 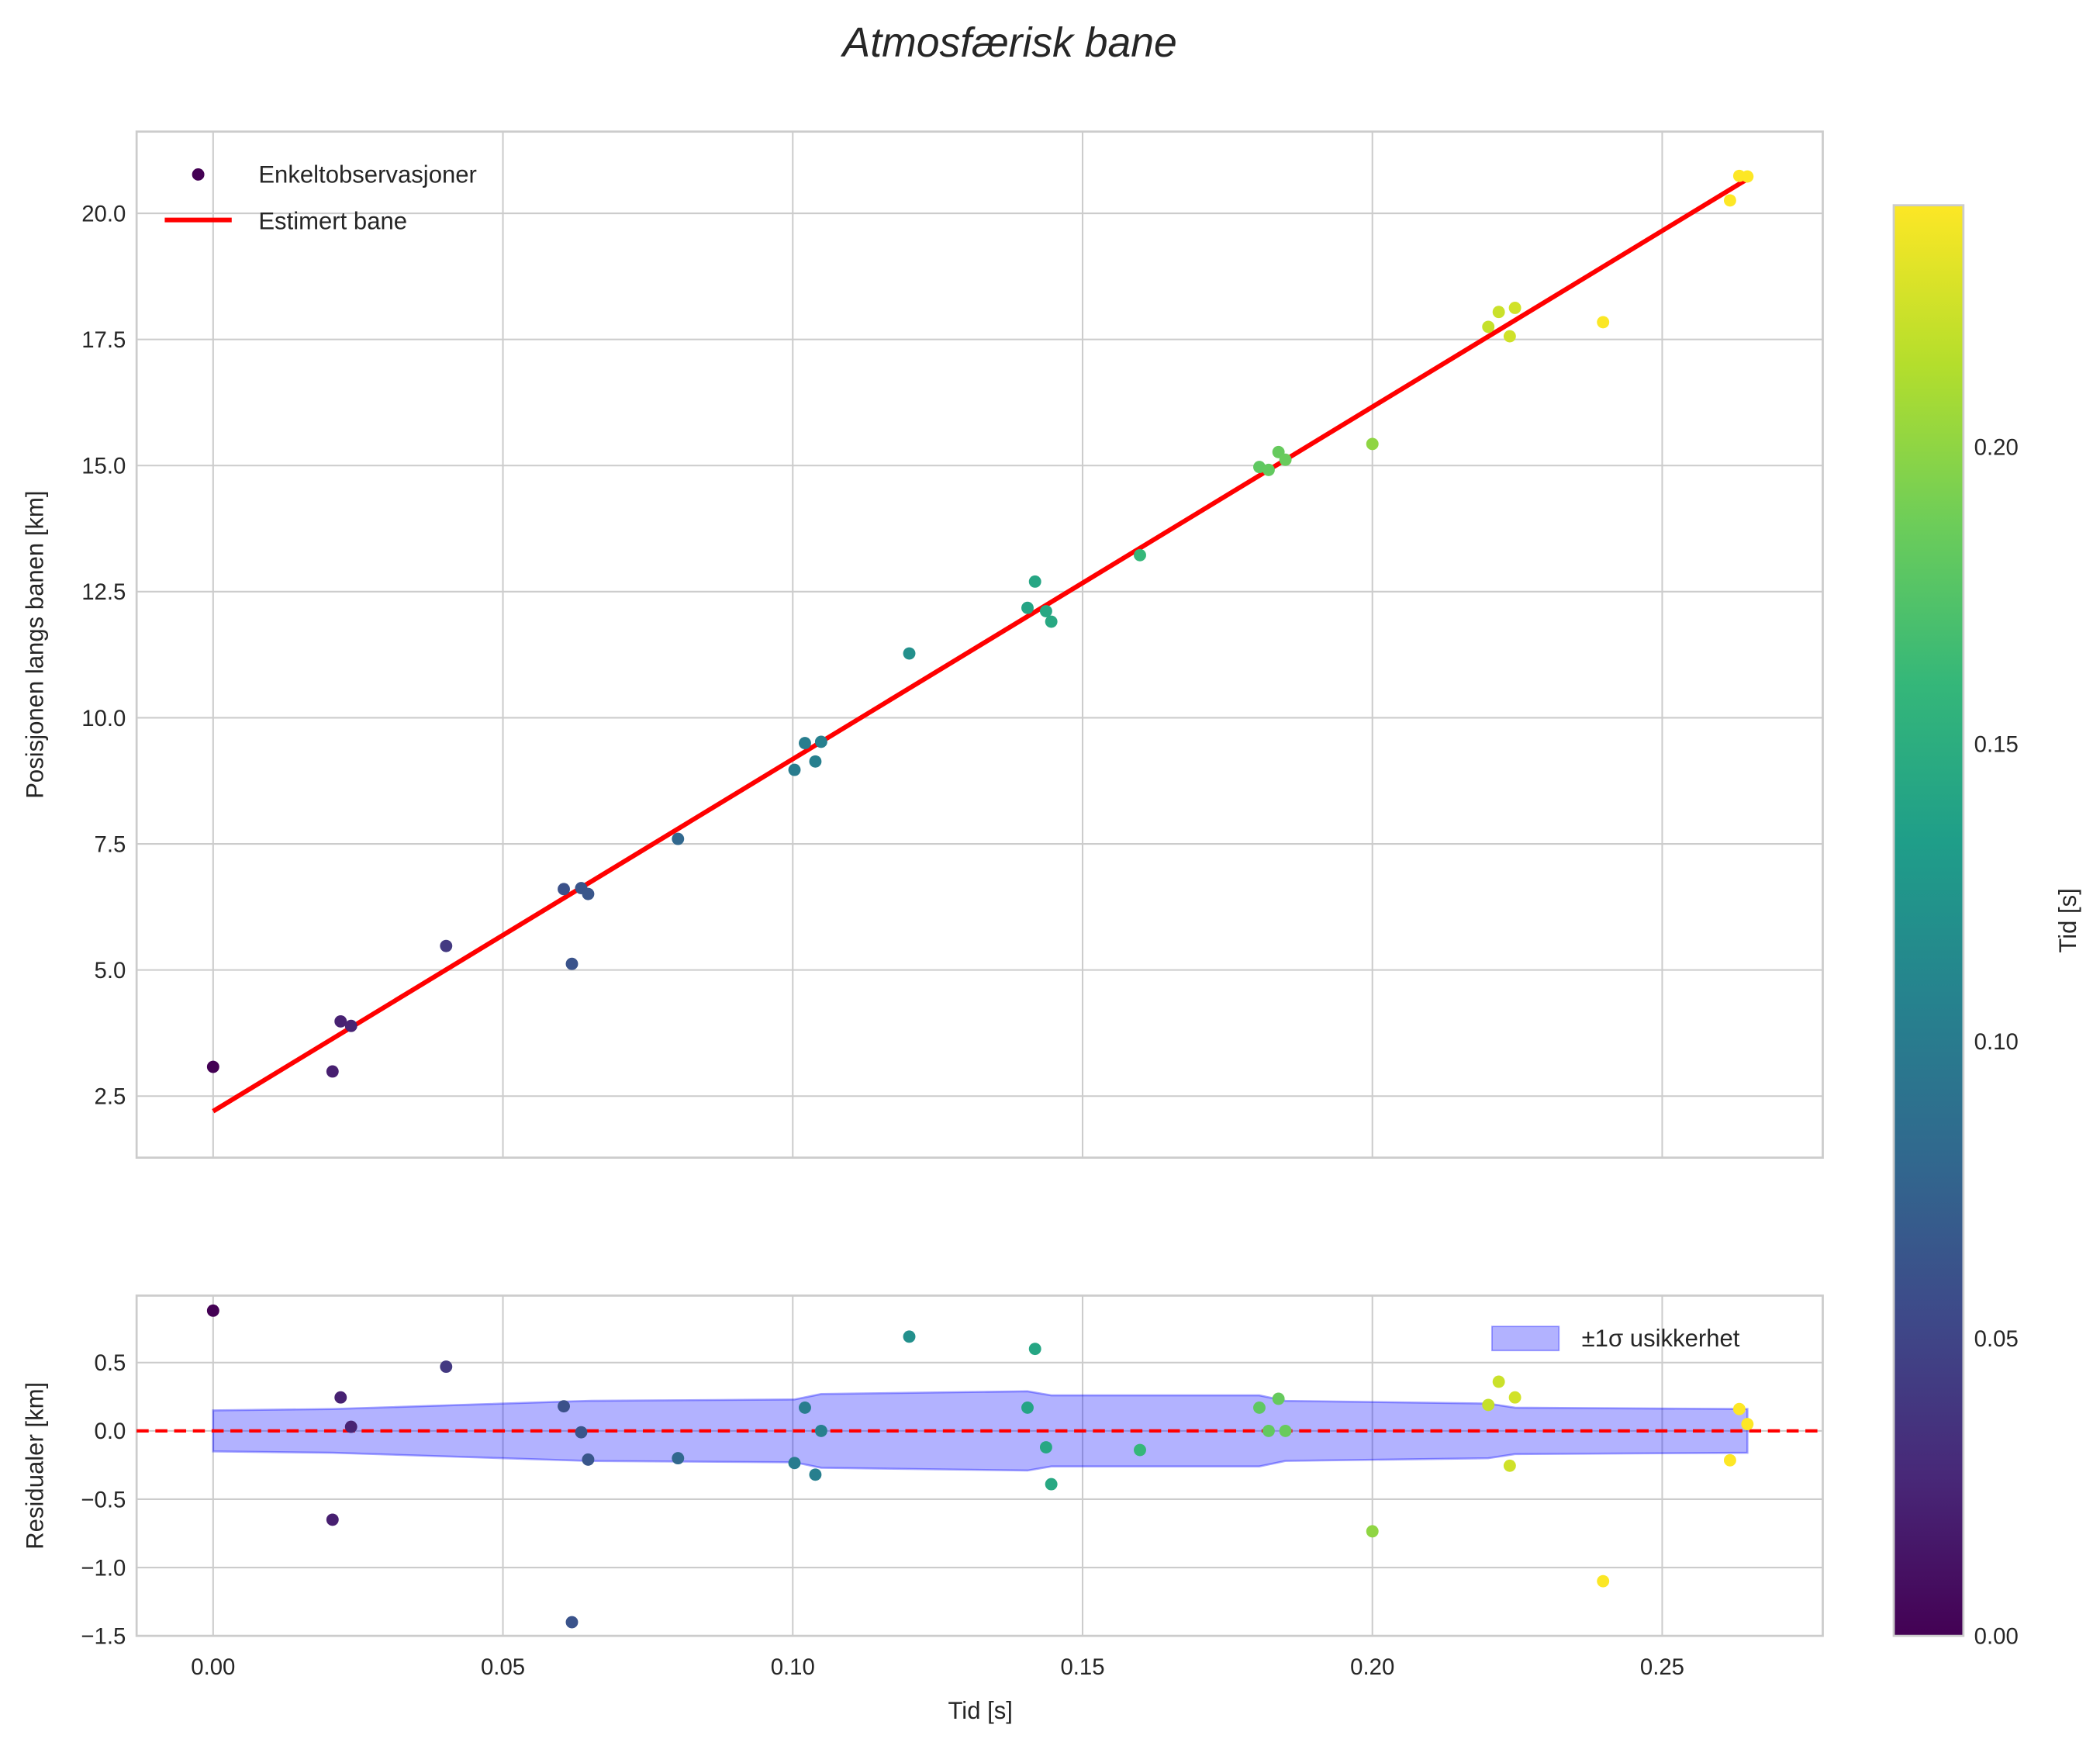 I want to click on top-y-tick-label: 2.5, so click(x=110, y=1097).